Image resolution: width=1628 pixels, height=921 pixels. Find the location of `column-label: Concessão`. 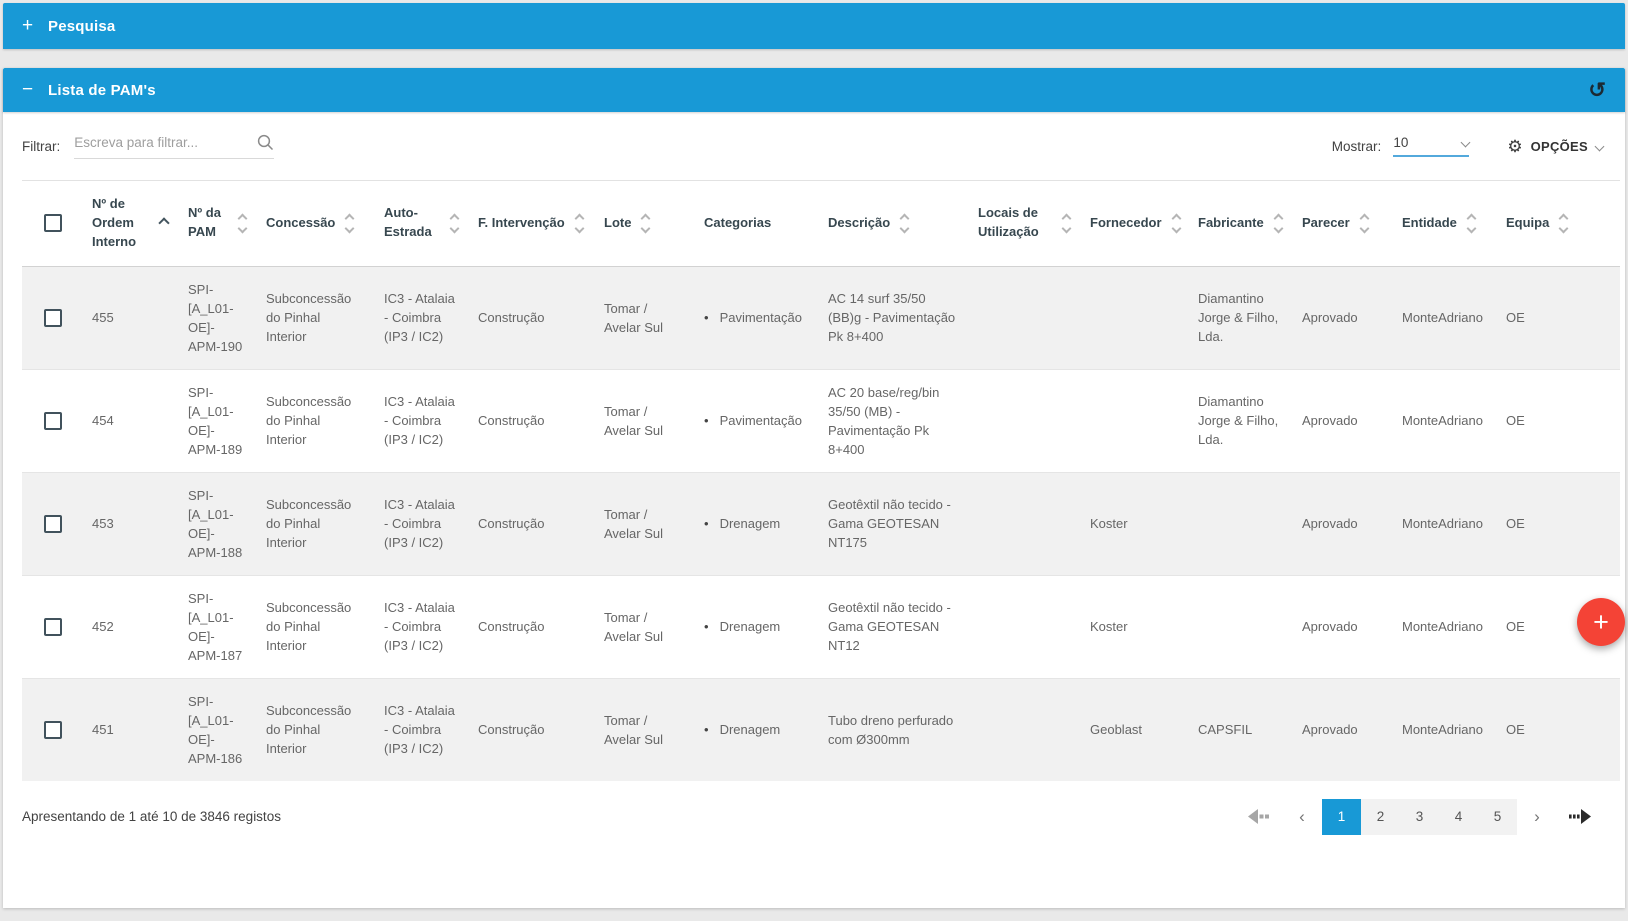

column-label: Concessão is located at coordinates (301, 222).